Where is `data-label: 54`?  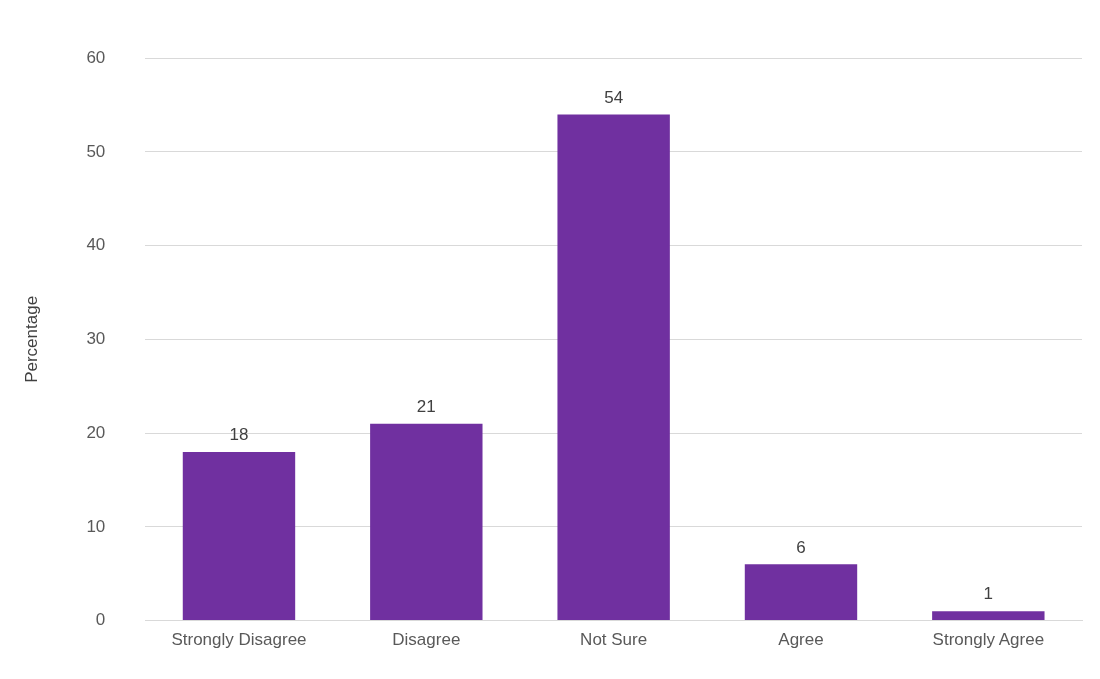 data-label: 54 is located at coordinates (614, 97).